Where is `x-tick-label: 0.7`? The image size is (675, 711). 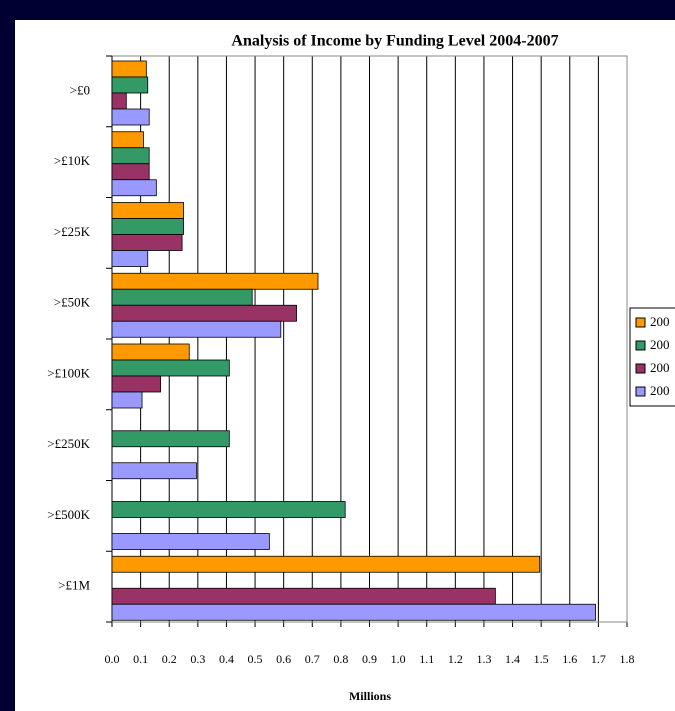 x-tick-label: 0.7 is located at coordinates (312, 659).